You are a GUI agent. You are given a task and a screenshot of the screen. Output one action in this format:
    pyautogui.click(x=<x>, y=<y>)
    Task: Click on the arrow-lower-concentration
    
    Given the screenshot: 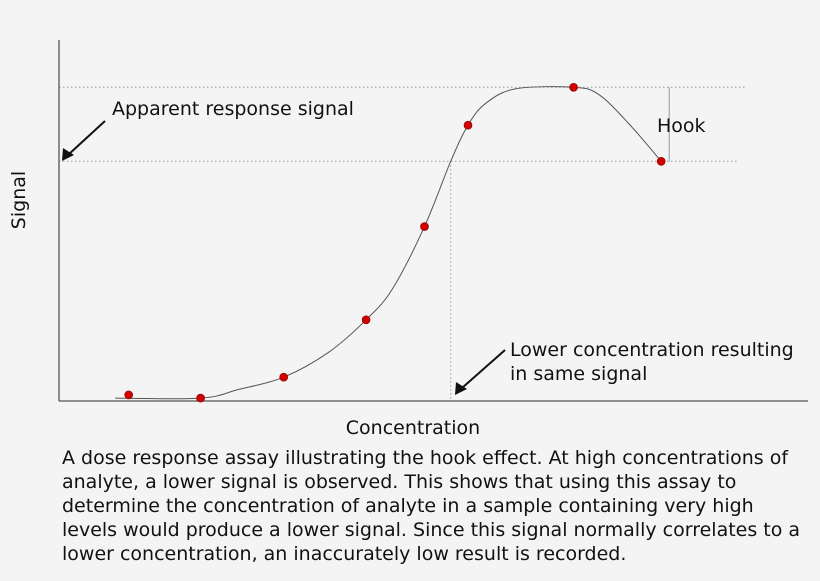 What is the action you would take?
    pyautogui.click(x=480, y=372)
    